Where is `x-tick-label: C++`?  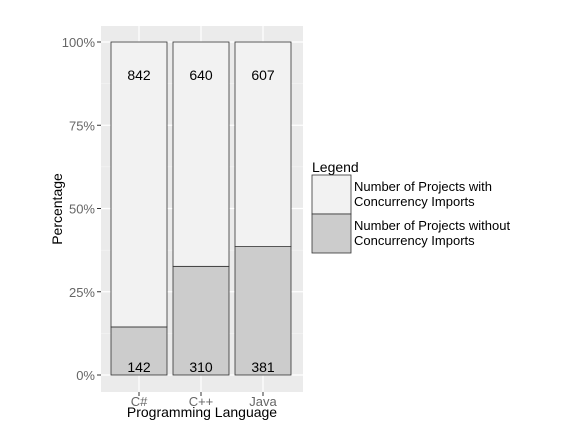
x-tick-label: C++ is located at coordinates (201, 401).